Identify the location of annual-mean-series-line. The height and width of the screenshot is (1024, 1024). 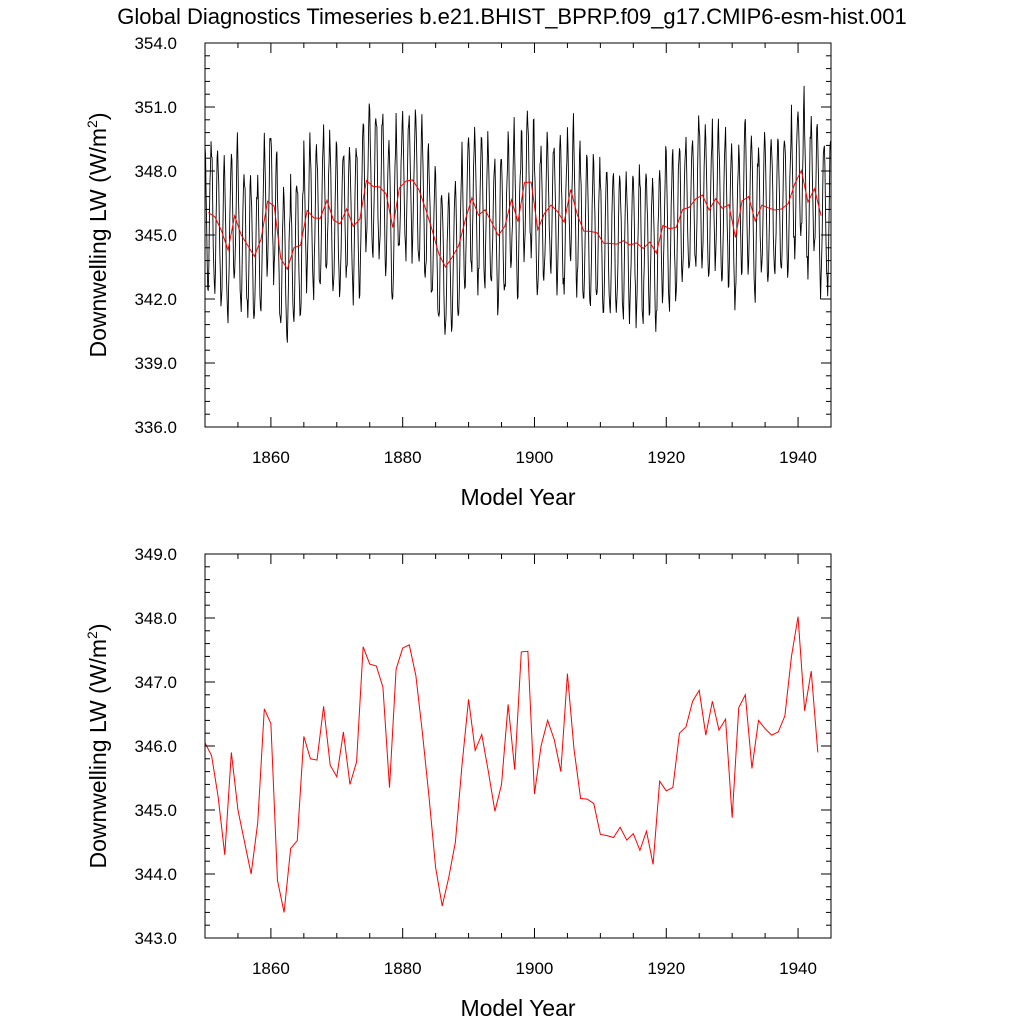
(515, 220).